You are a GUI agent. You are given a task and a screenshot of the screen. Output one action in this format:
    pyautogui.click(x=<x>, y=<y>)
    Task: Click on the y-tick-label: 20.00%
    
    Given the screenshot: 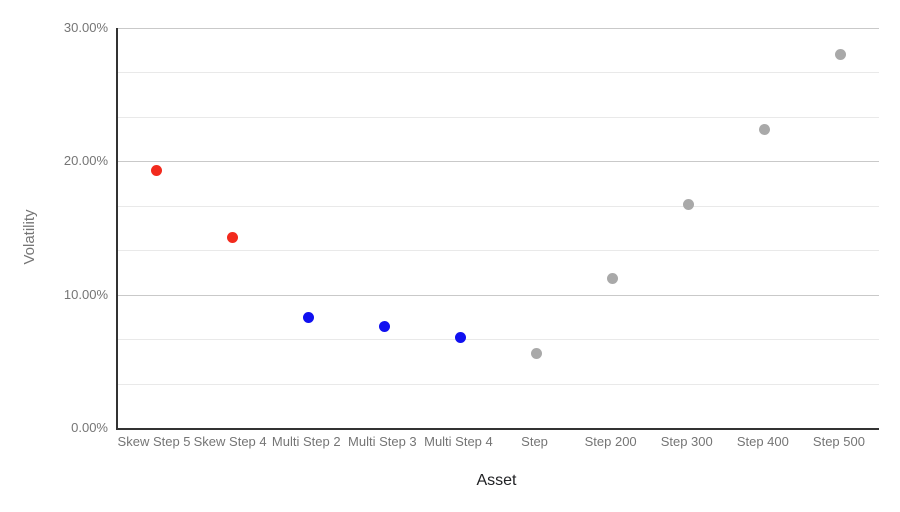 What is the action you would take?
    pyautogui.click(x=85, y=161)
    